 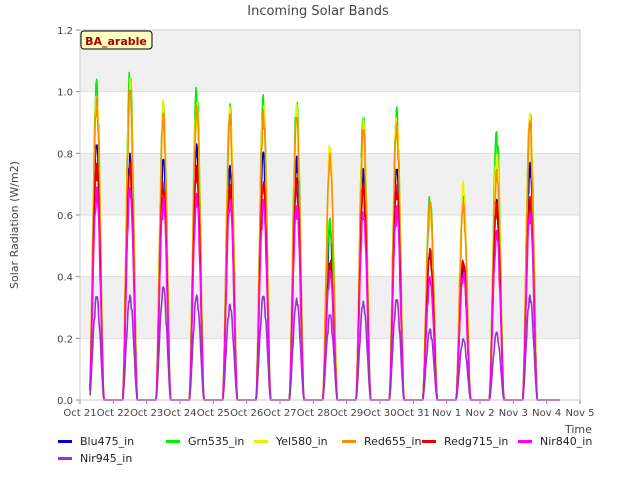 I want to click on x-tick-label: Oct 27, so click(x=279, y=413).